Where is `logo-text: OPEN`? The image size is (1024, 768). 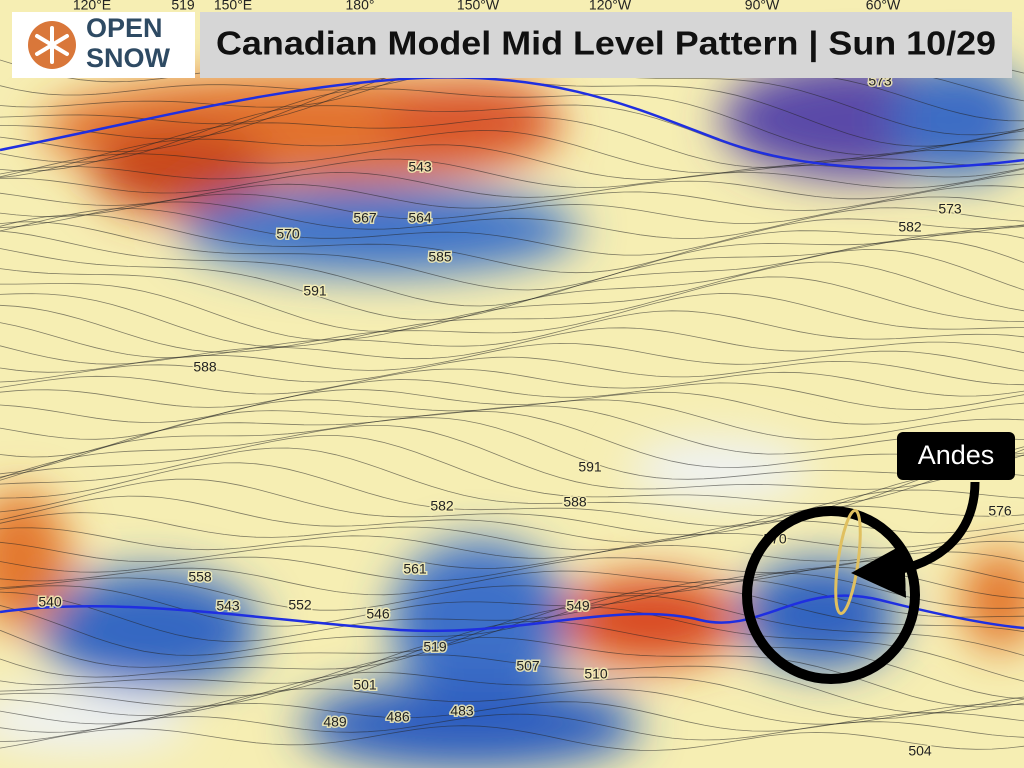 logo-text: OPEN is located at coordinates (124, 28).